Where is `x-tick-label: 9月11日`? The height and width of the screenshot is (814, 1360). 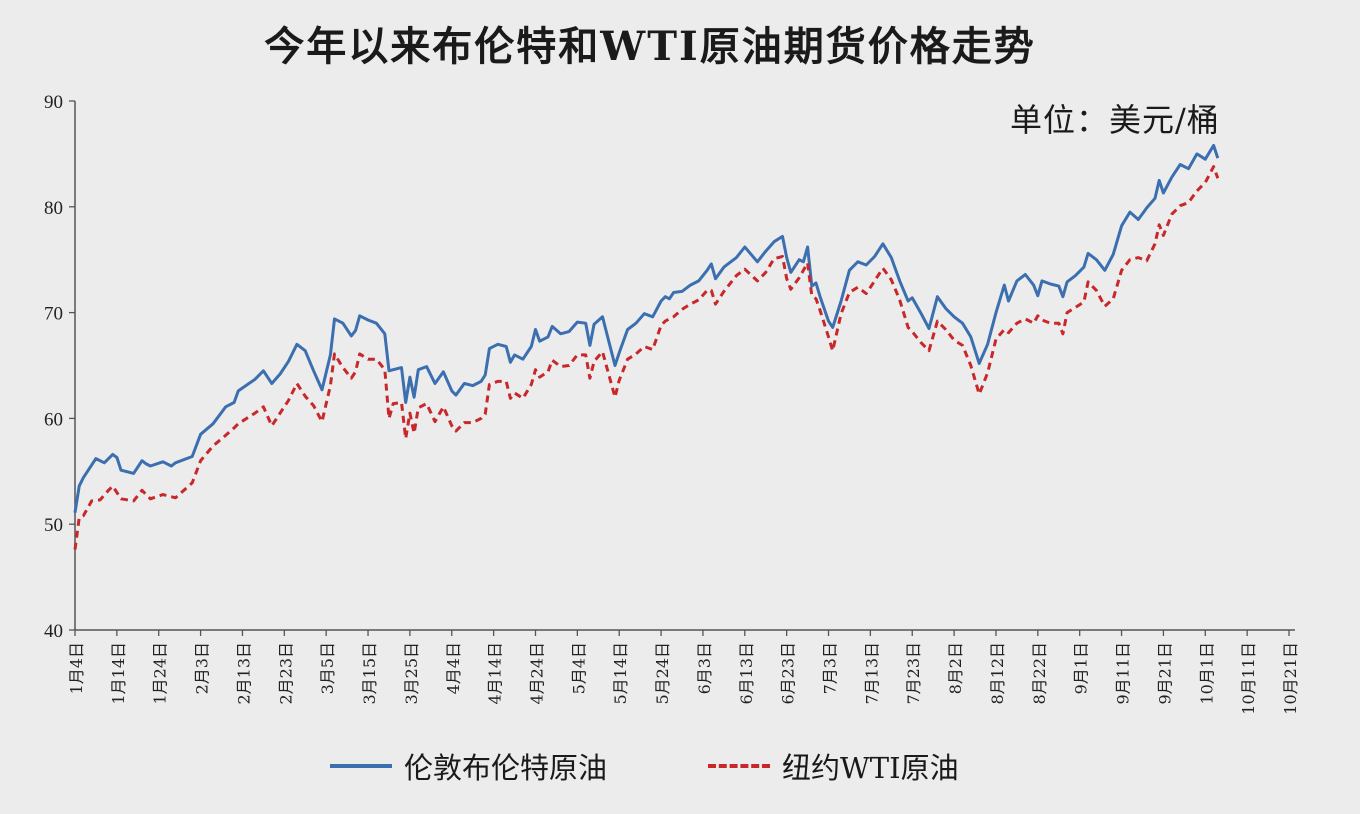
x-tick-label: 9月11日 is located at coordinates (1123, 673).